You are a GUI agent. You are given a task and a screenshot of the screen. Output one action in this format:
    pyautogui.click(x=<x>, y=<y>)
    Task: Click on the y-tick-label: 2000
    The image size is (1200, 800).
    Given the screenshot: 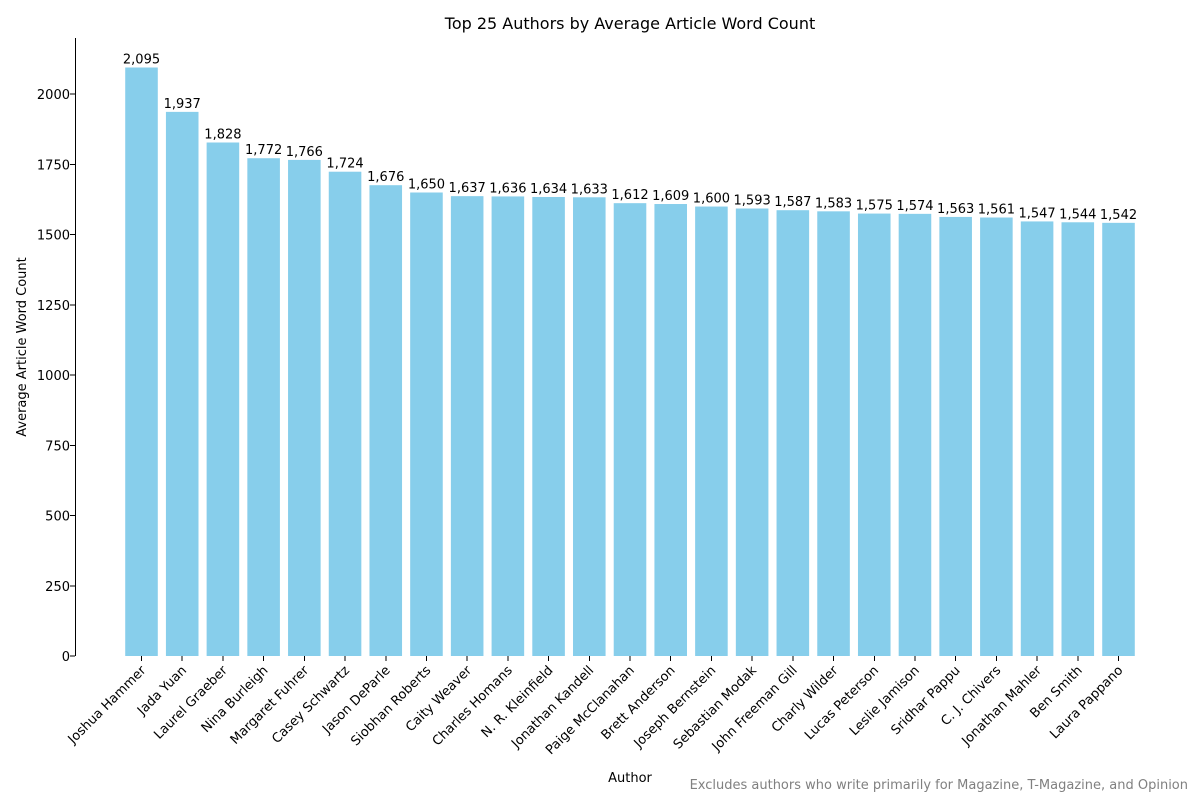 What is the action you would take?
    pyautogui.click(x=53, y=95)
    